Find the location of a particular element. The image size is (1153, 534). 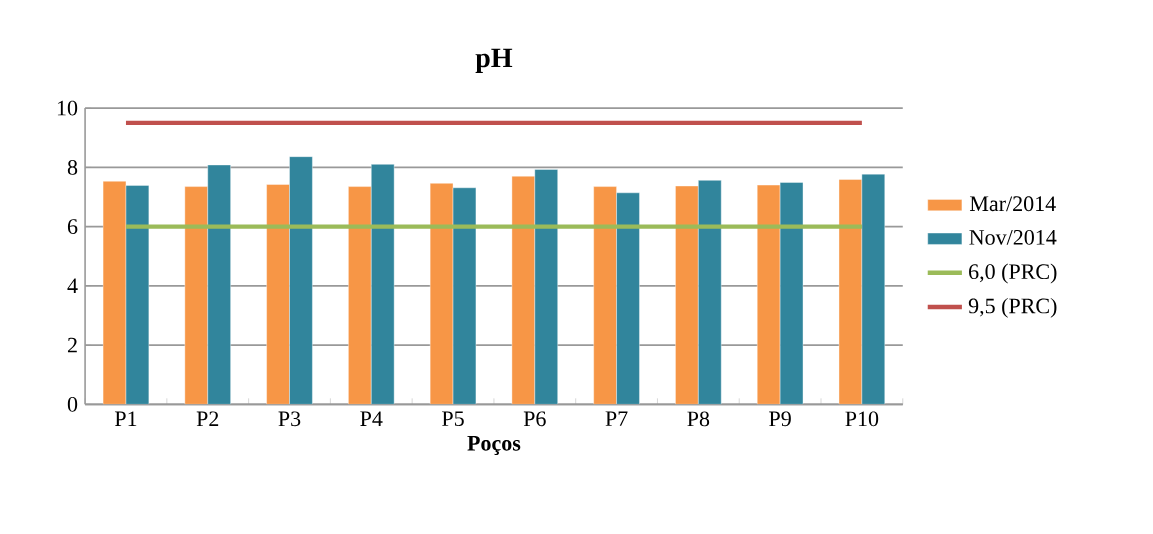

x-tick-label: P8 is located at coordinates (698, 419).